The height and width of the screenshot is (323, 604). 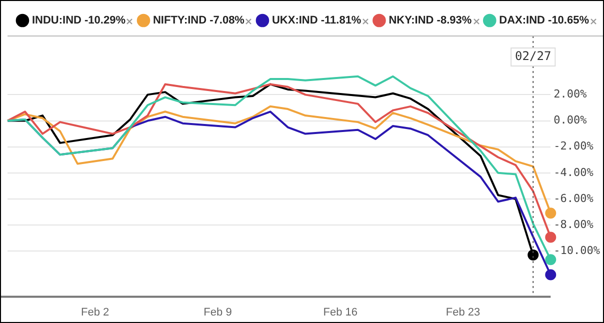 I want to click on x-tick-label: Feb 9, so click(x=218, y=312).